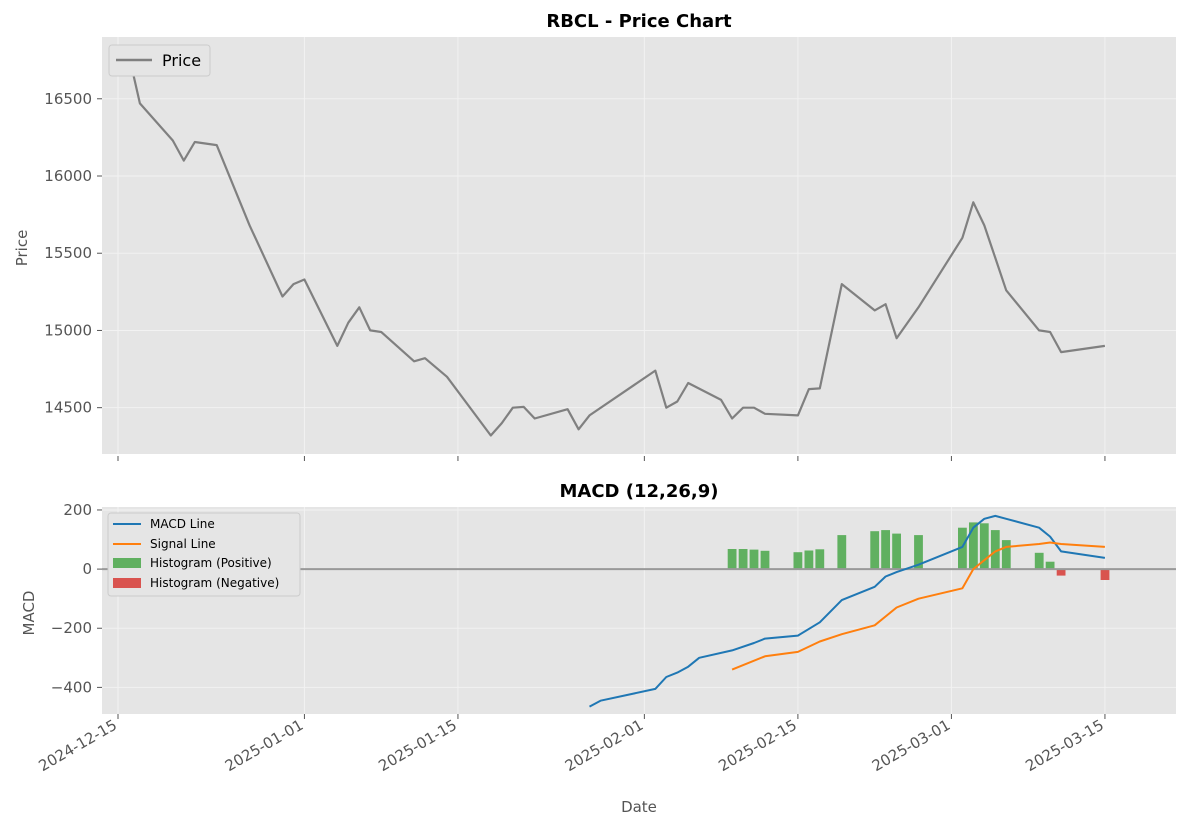  What do you see at coordinates (918, 606) in the screenshot?
I see `signal-line` at bounding box center [918, 606].